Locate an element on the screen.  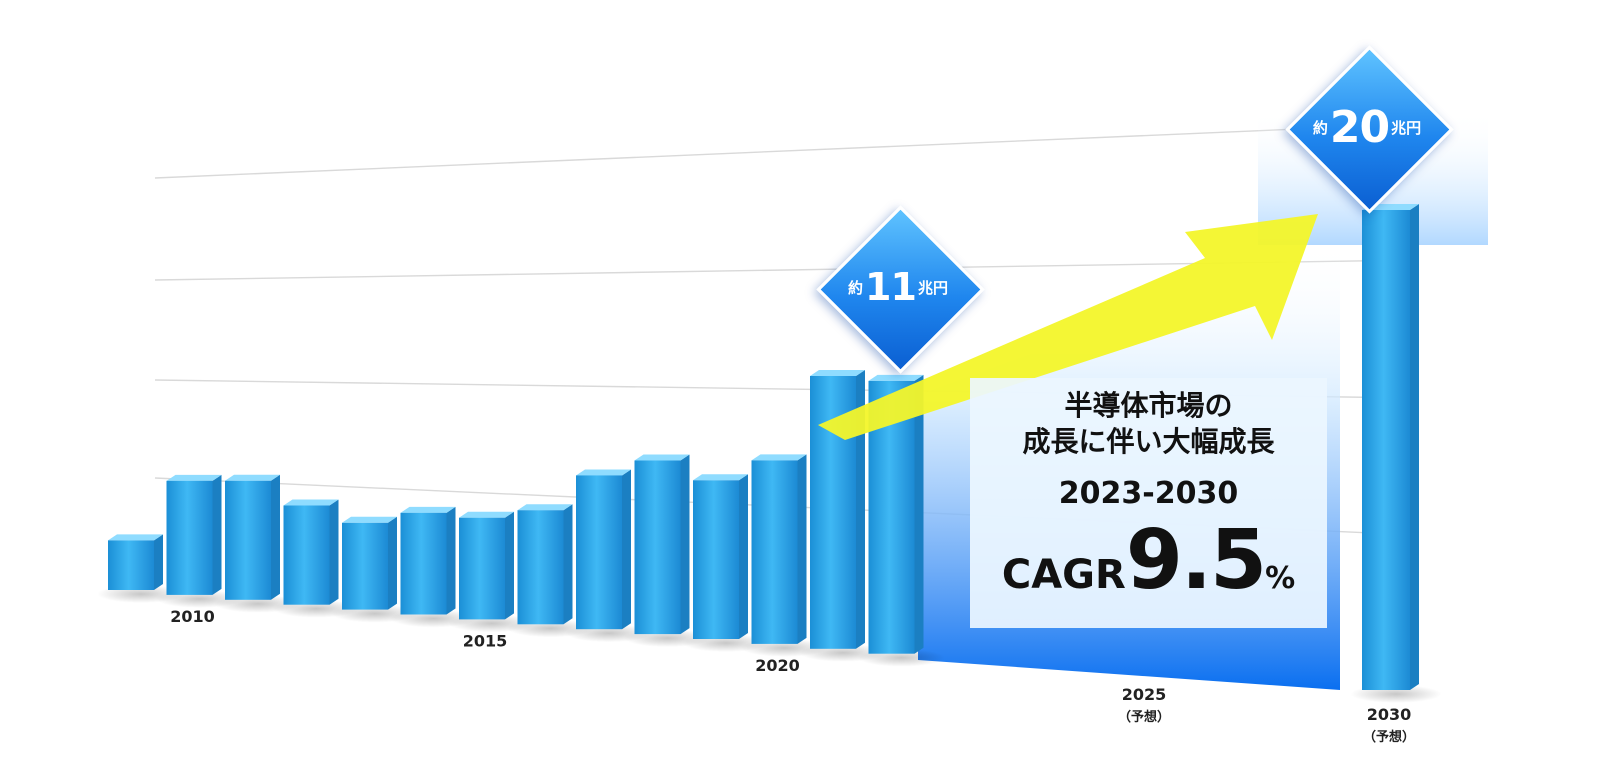
bar-2014 is located at coordinates (428, 560).